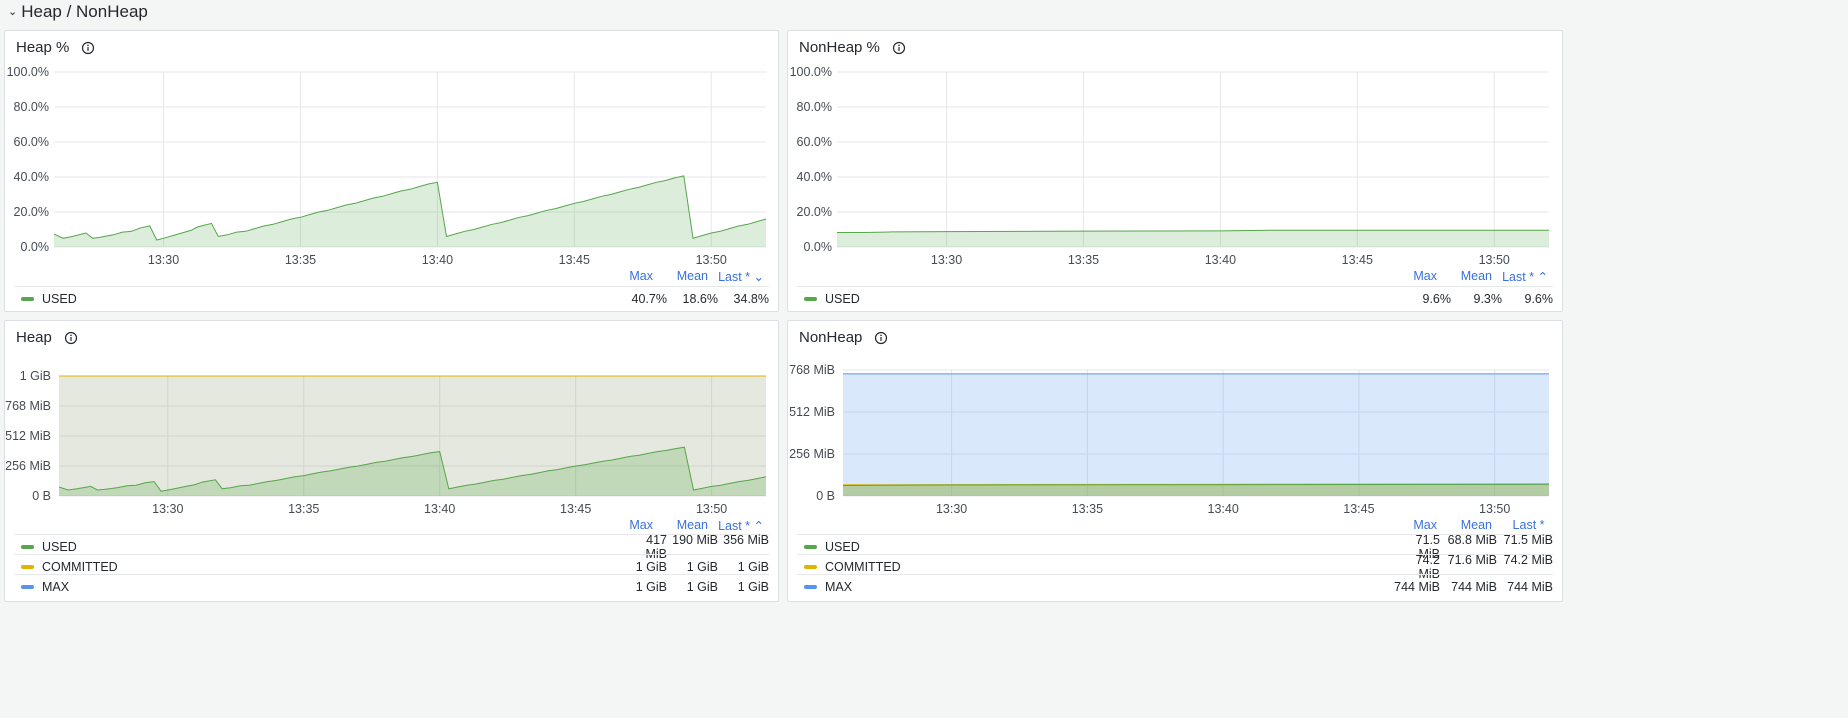 Image resolution: width=1848 pixels, height=718 pixels. What do you see at coordinates (391, 546) in the screenshot?
I see `legend-row-used: USED 417 MiB 190 MiB 356 MiB` at bounding box center [391, 546].